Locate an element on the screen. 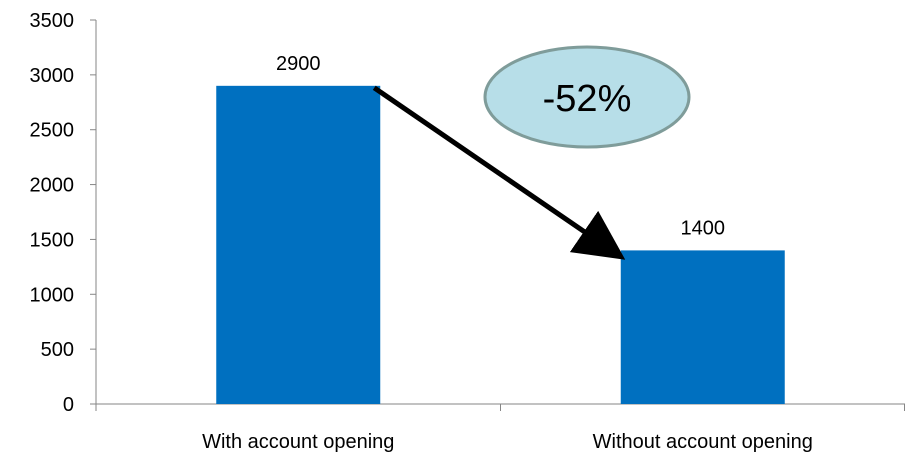 This screenshot has width=905, height=458. y-tick-label: 1500 is located at coordinates (52, 240).